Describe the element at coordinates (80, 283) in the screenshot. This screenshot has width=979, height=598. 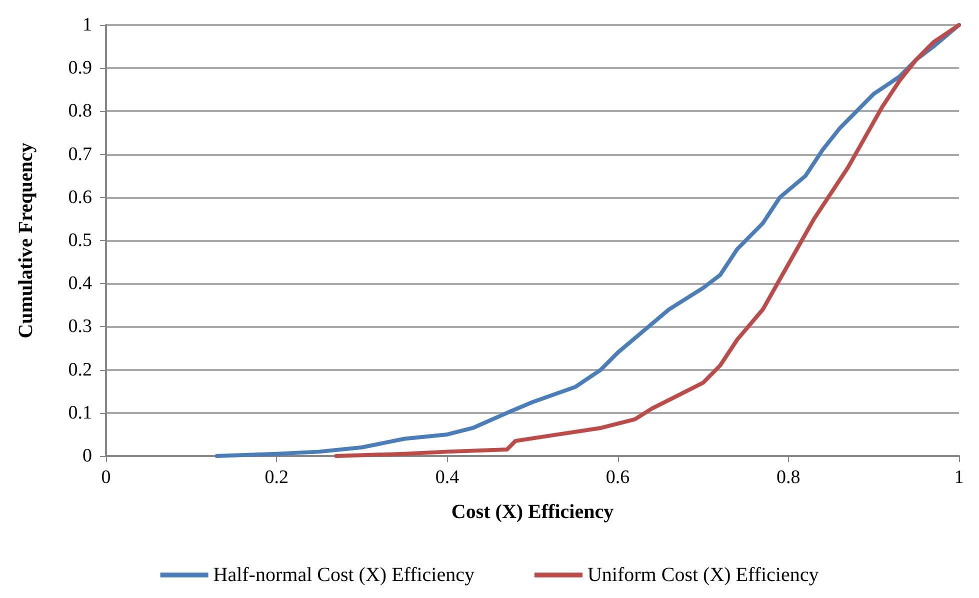
I see `y-tick-label: 0.4` at that location.